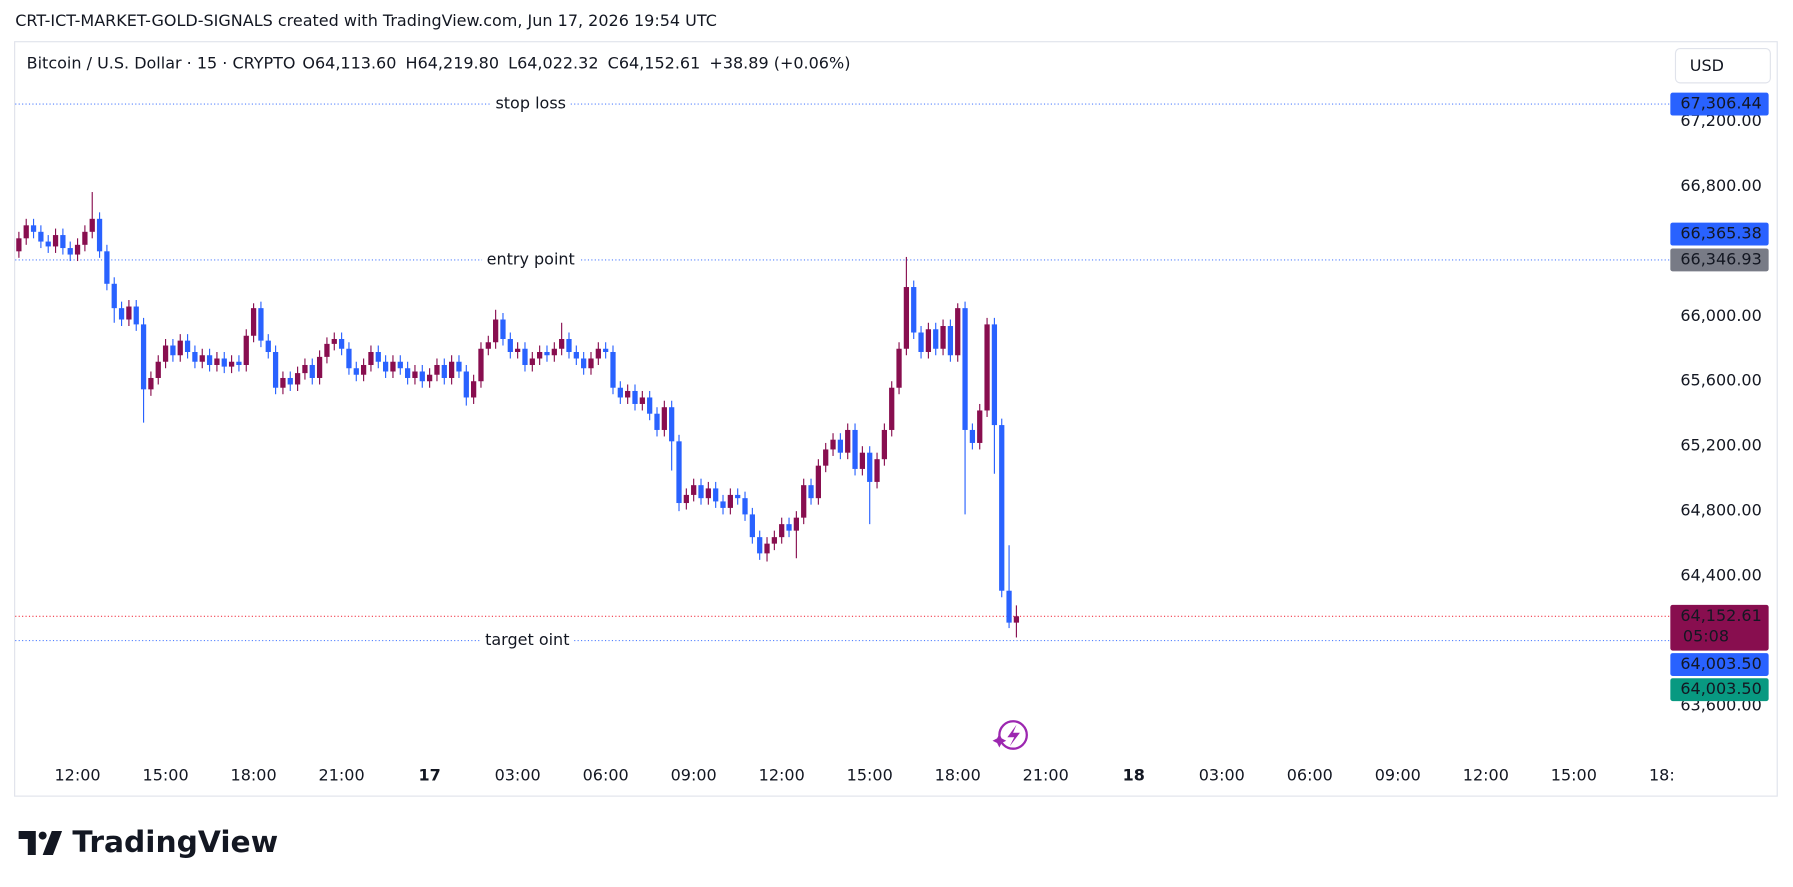  What do you see at coordinates (1720, 510) in the screenshot?
I see `y-tick-label: 64,800.00` at bounding box center [1720, 510].